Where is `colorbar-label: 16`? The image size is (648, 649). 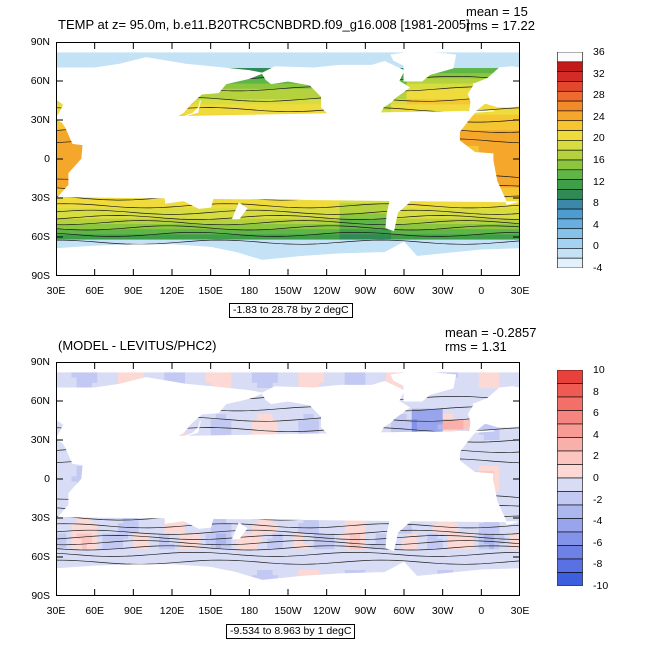 colorbar-label: 16 is located at coordinates (599, 160).